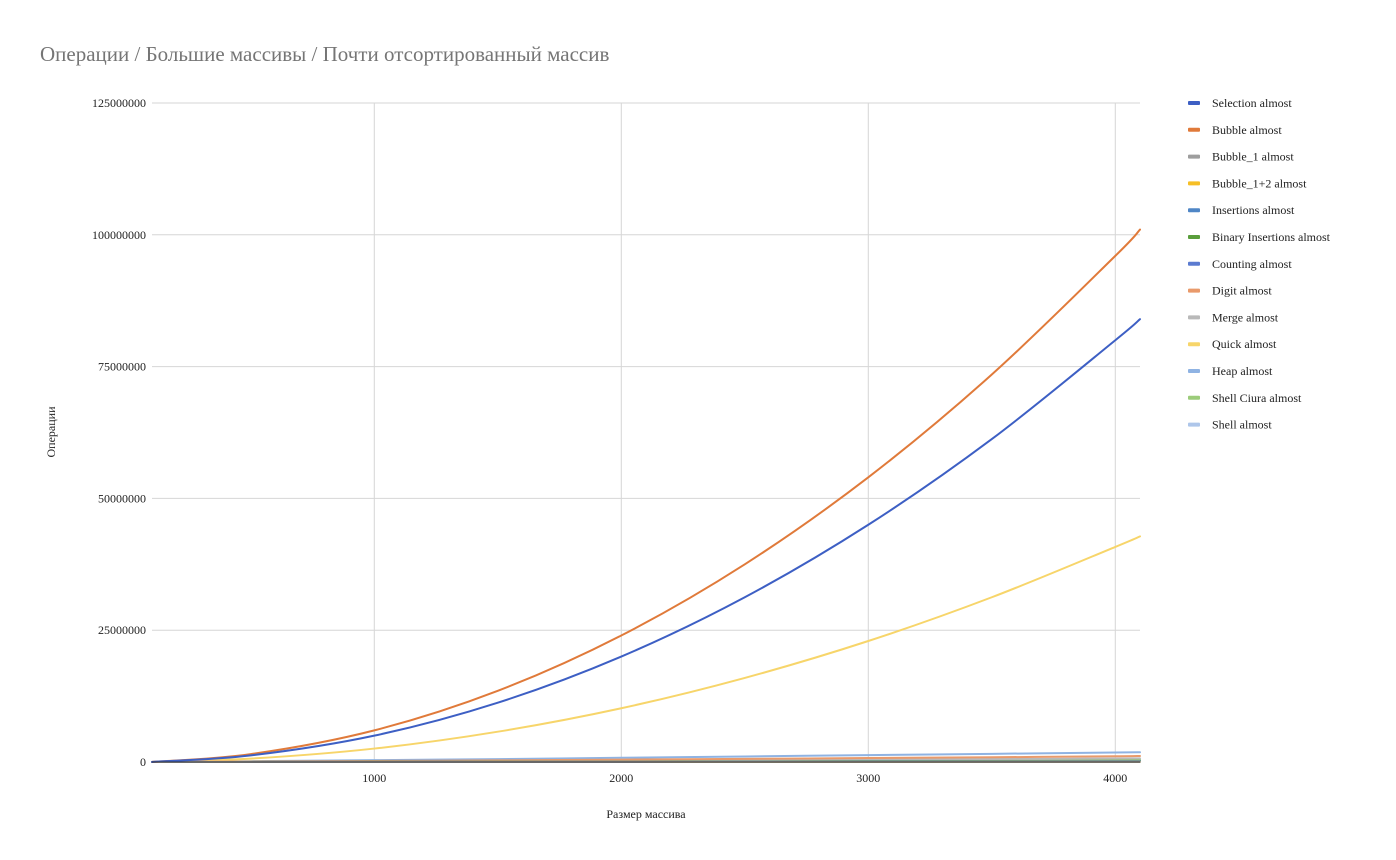 This screenshot has width=1396, height=860. Describe the element at coordinates (1247, 130) in the screenshot. I see `legend-label: Bubble almost` at that location.